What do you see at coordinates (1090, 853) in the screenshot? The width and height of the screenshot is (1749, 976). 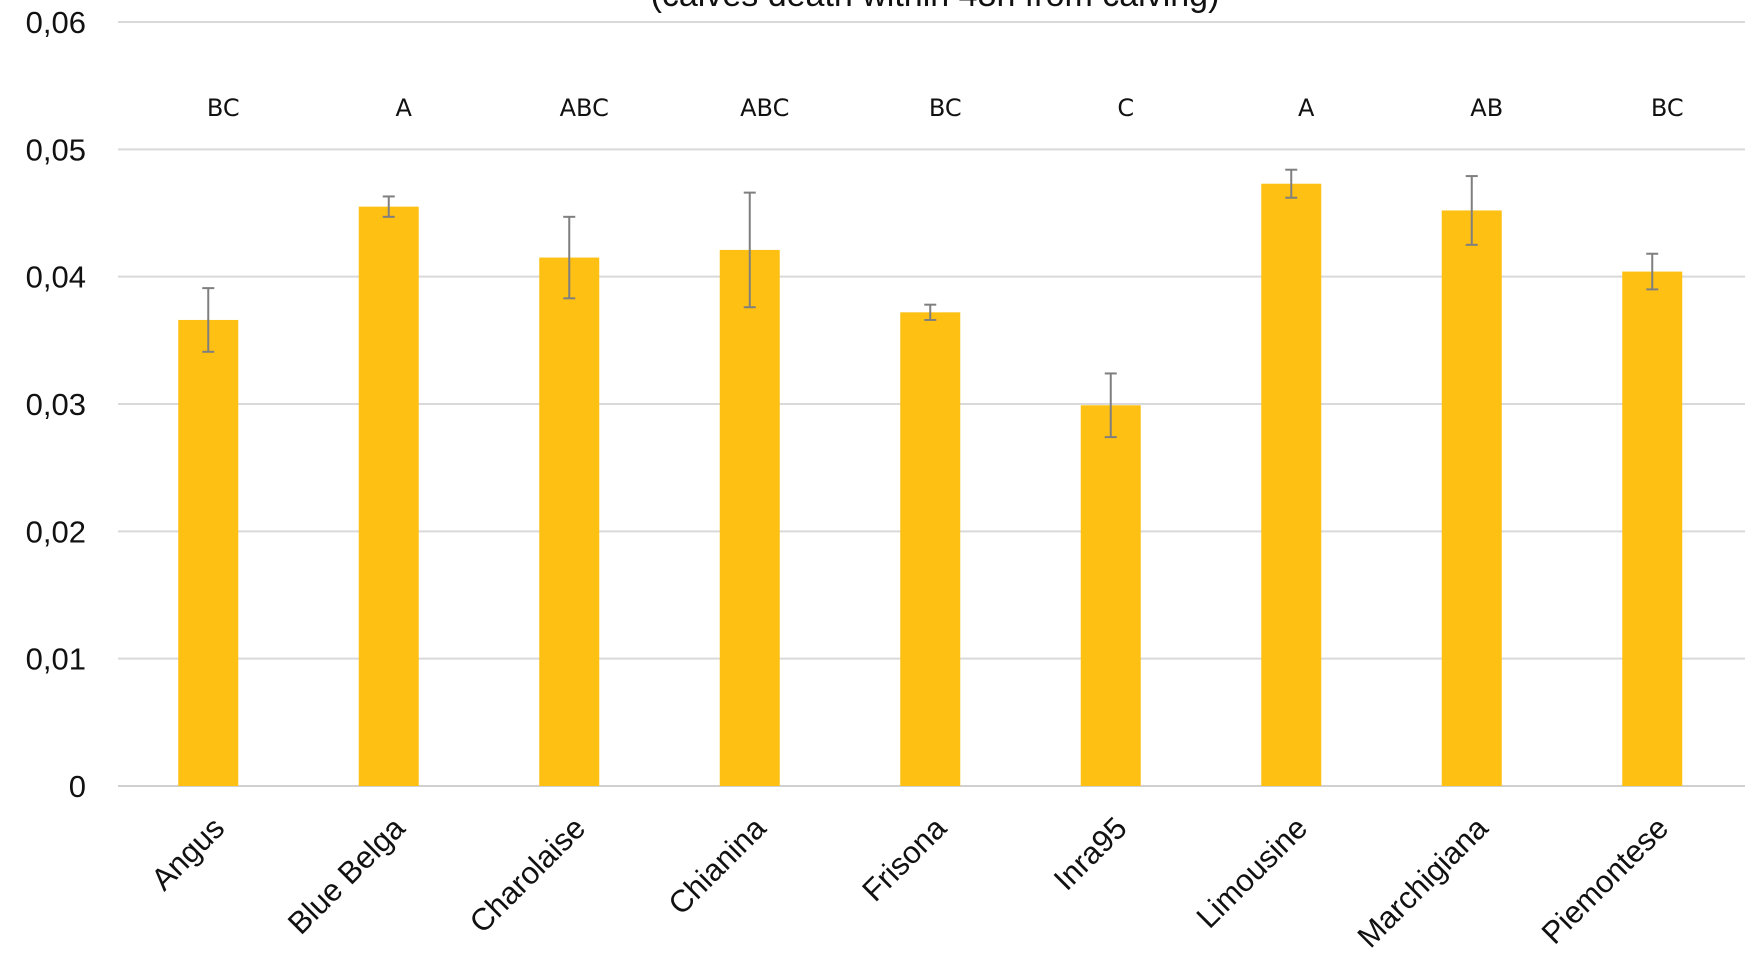 I see `x-category-label: Inra95` at bounding box center [1090, 853].